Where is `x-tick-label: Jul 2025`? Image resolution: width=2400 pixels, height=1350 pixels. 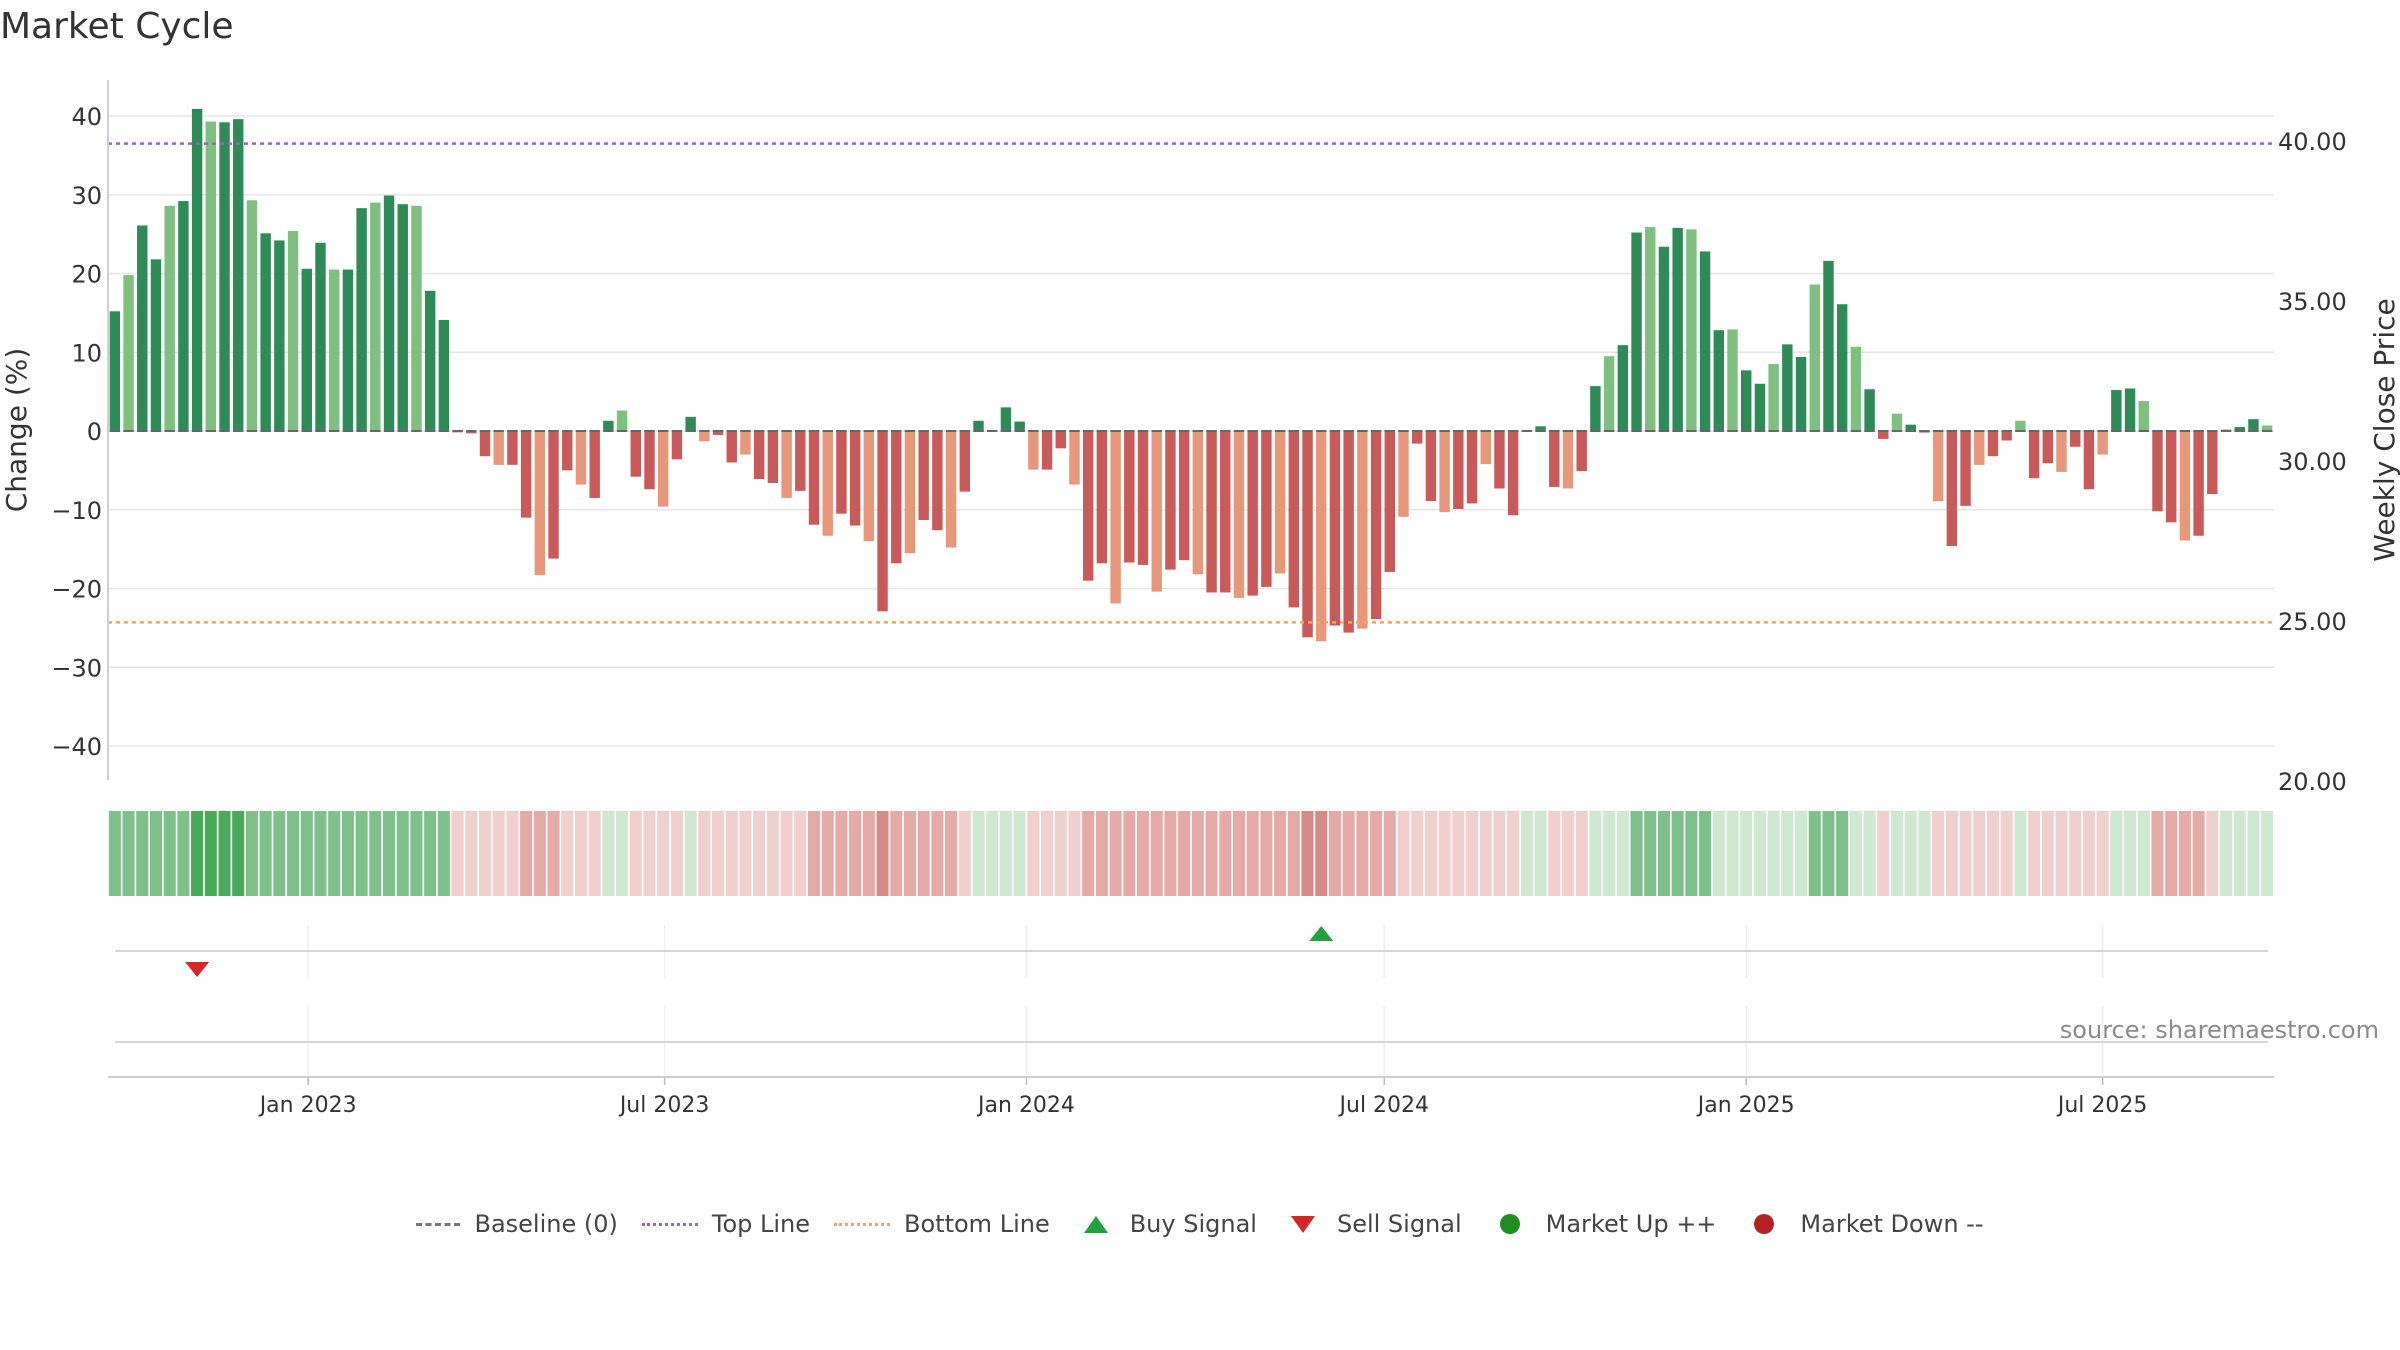
x-tick-label: Jul 2025 is located at coordinates (2102, 1105).